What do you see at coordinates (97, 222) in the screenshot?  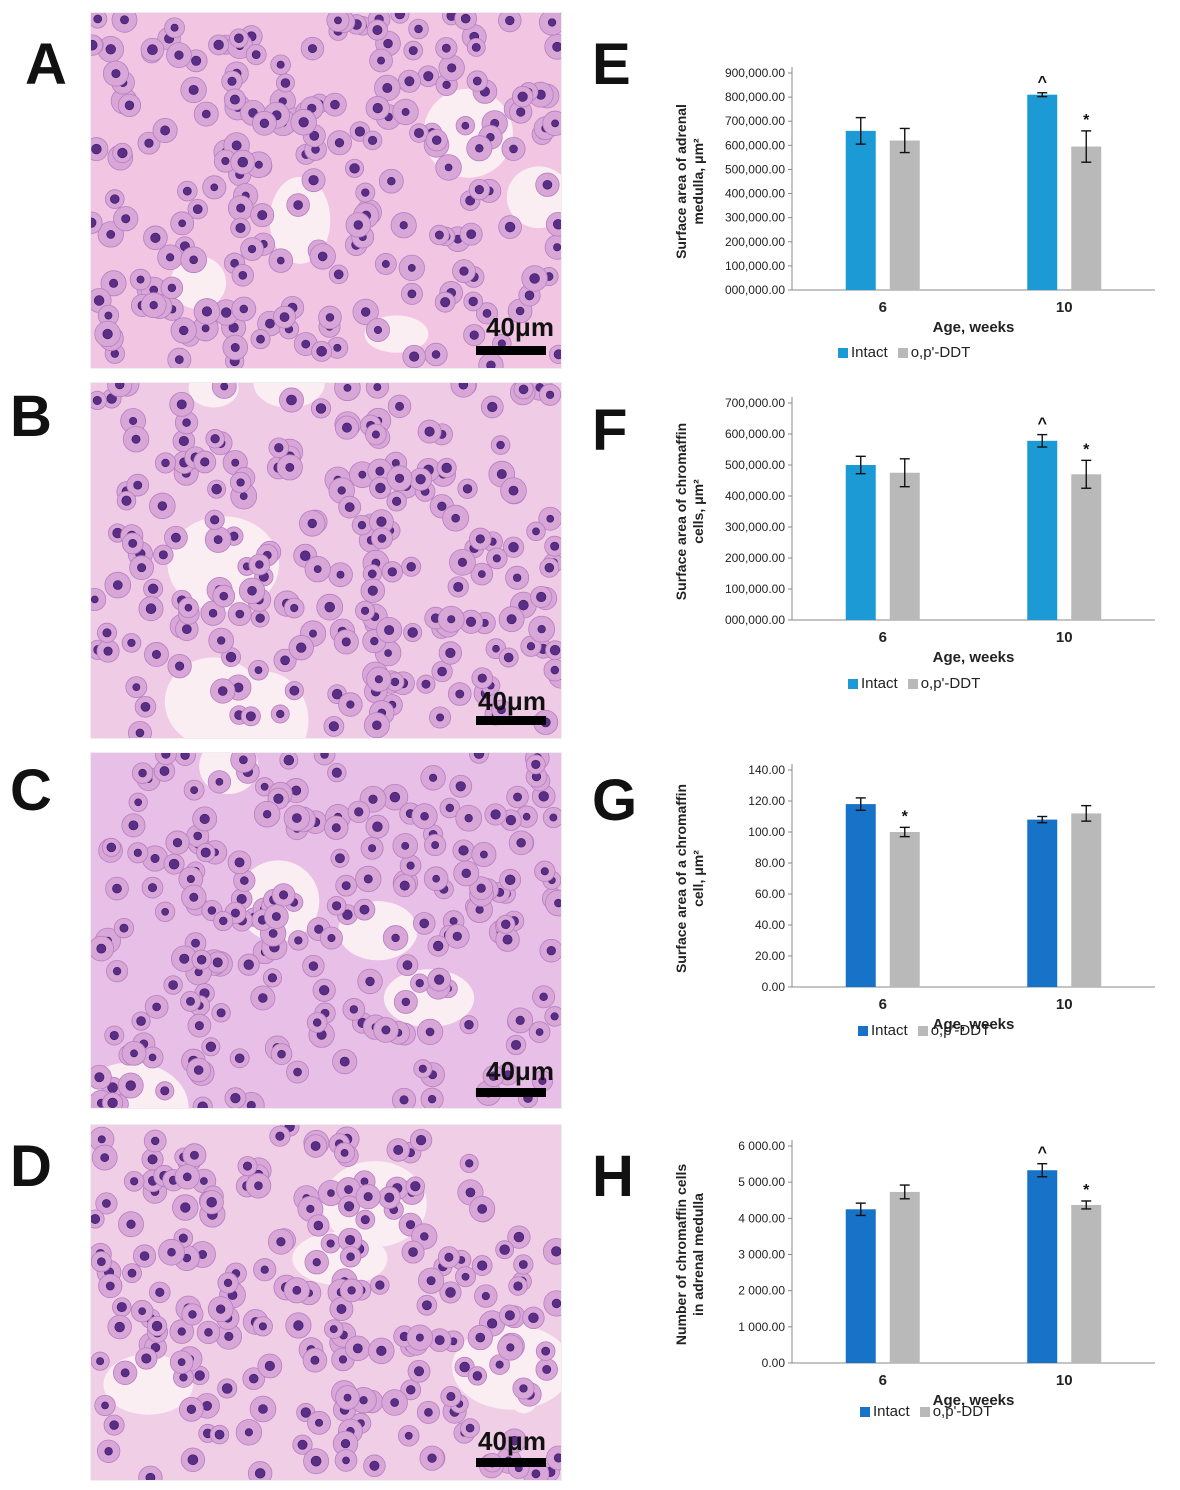 I see `cell` at bounding box center [97, 222].